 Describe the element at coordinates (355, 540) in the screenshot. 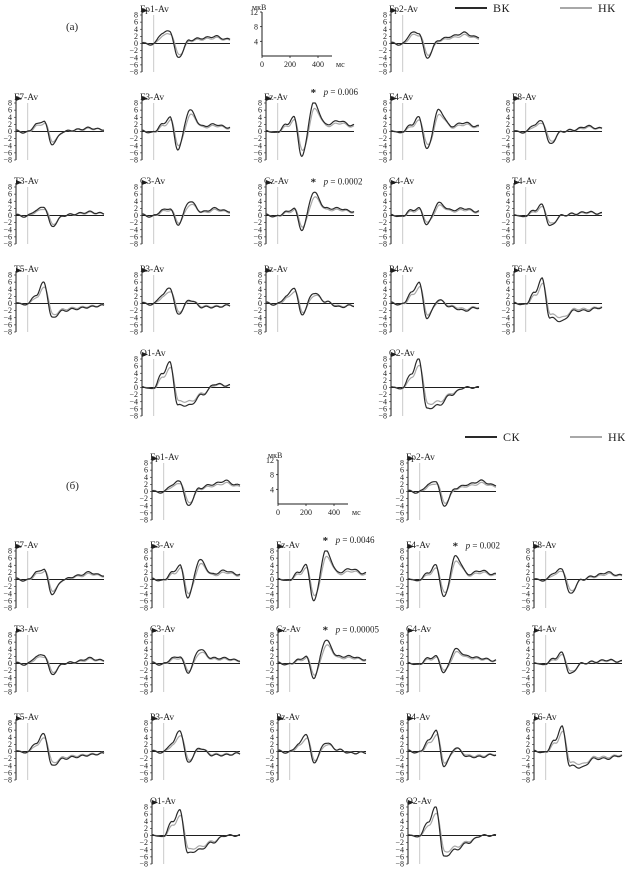

I see `p-value-label: p = 0.0046` at that location.